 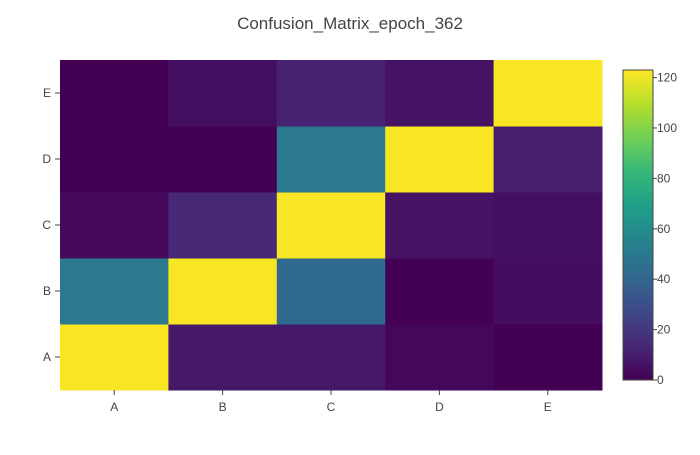 I want to click on heatmap-cell-A-E, so click(x=548, y=357).